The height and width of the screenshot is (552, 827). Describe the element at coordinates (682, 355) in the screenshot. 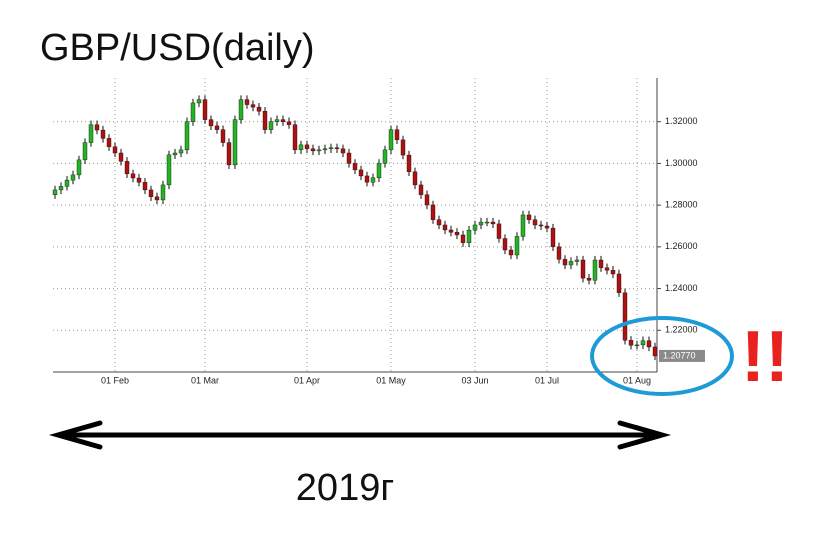

I see `last-price-tag` at that location.